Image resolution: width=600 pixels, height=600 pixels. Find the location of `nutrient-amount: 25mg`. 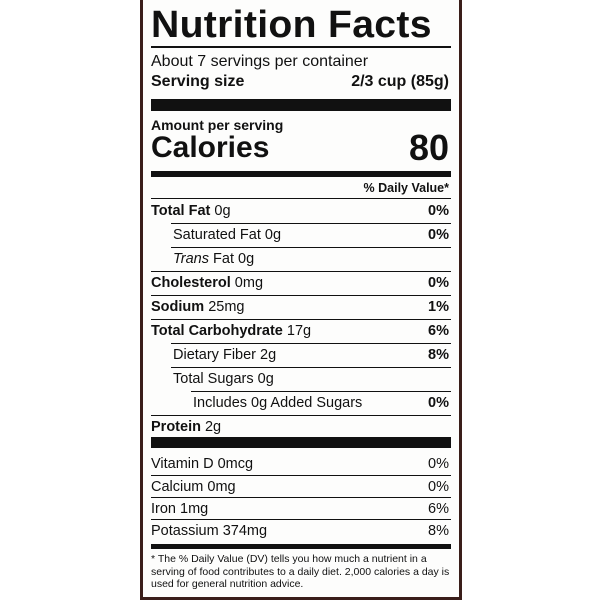

nutrient-amount: 25mg is located at coordinates (226, 307).